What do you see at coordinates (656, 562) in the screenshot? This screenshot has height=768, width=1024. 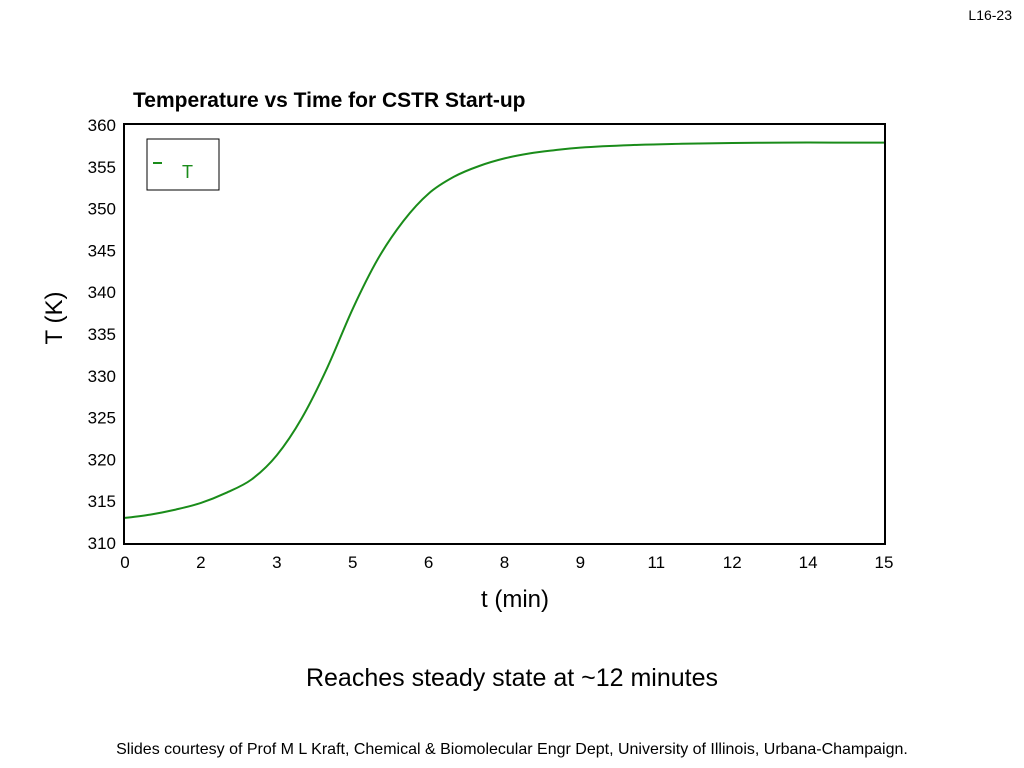 I see `x-tick-label: 11` at bounding box center [656, 562].